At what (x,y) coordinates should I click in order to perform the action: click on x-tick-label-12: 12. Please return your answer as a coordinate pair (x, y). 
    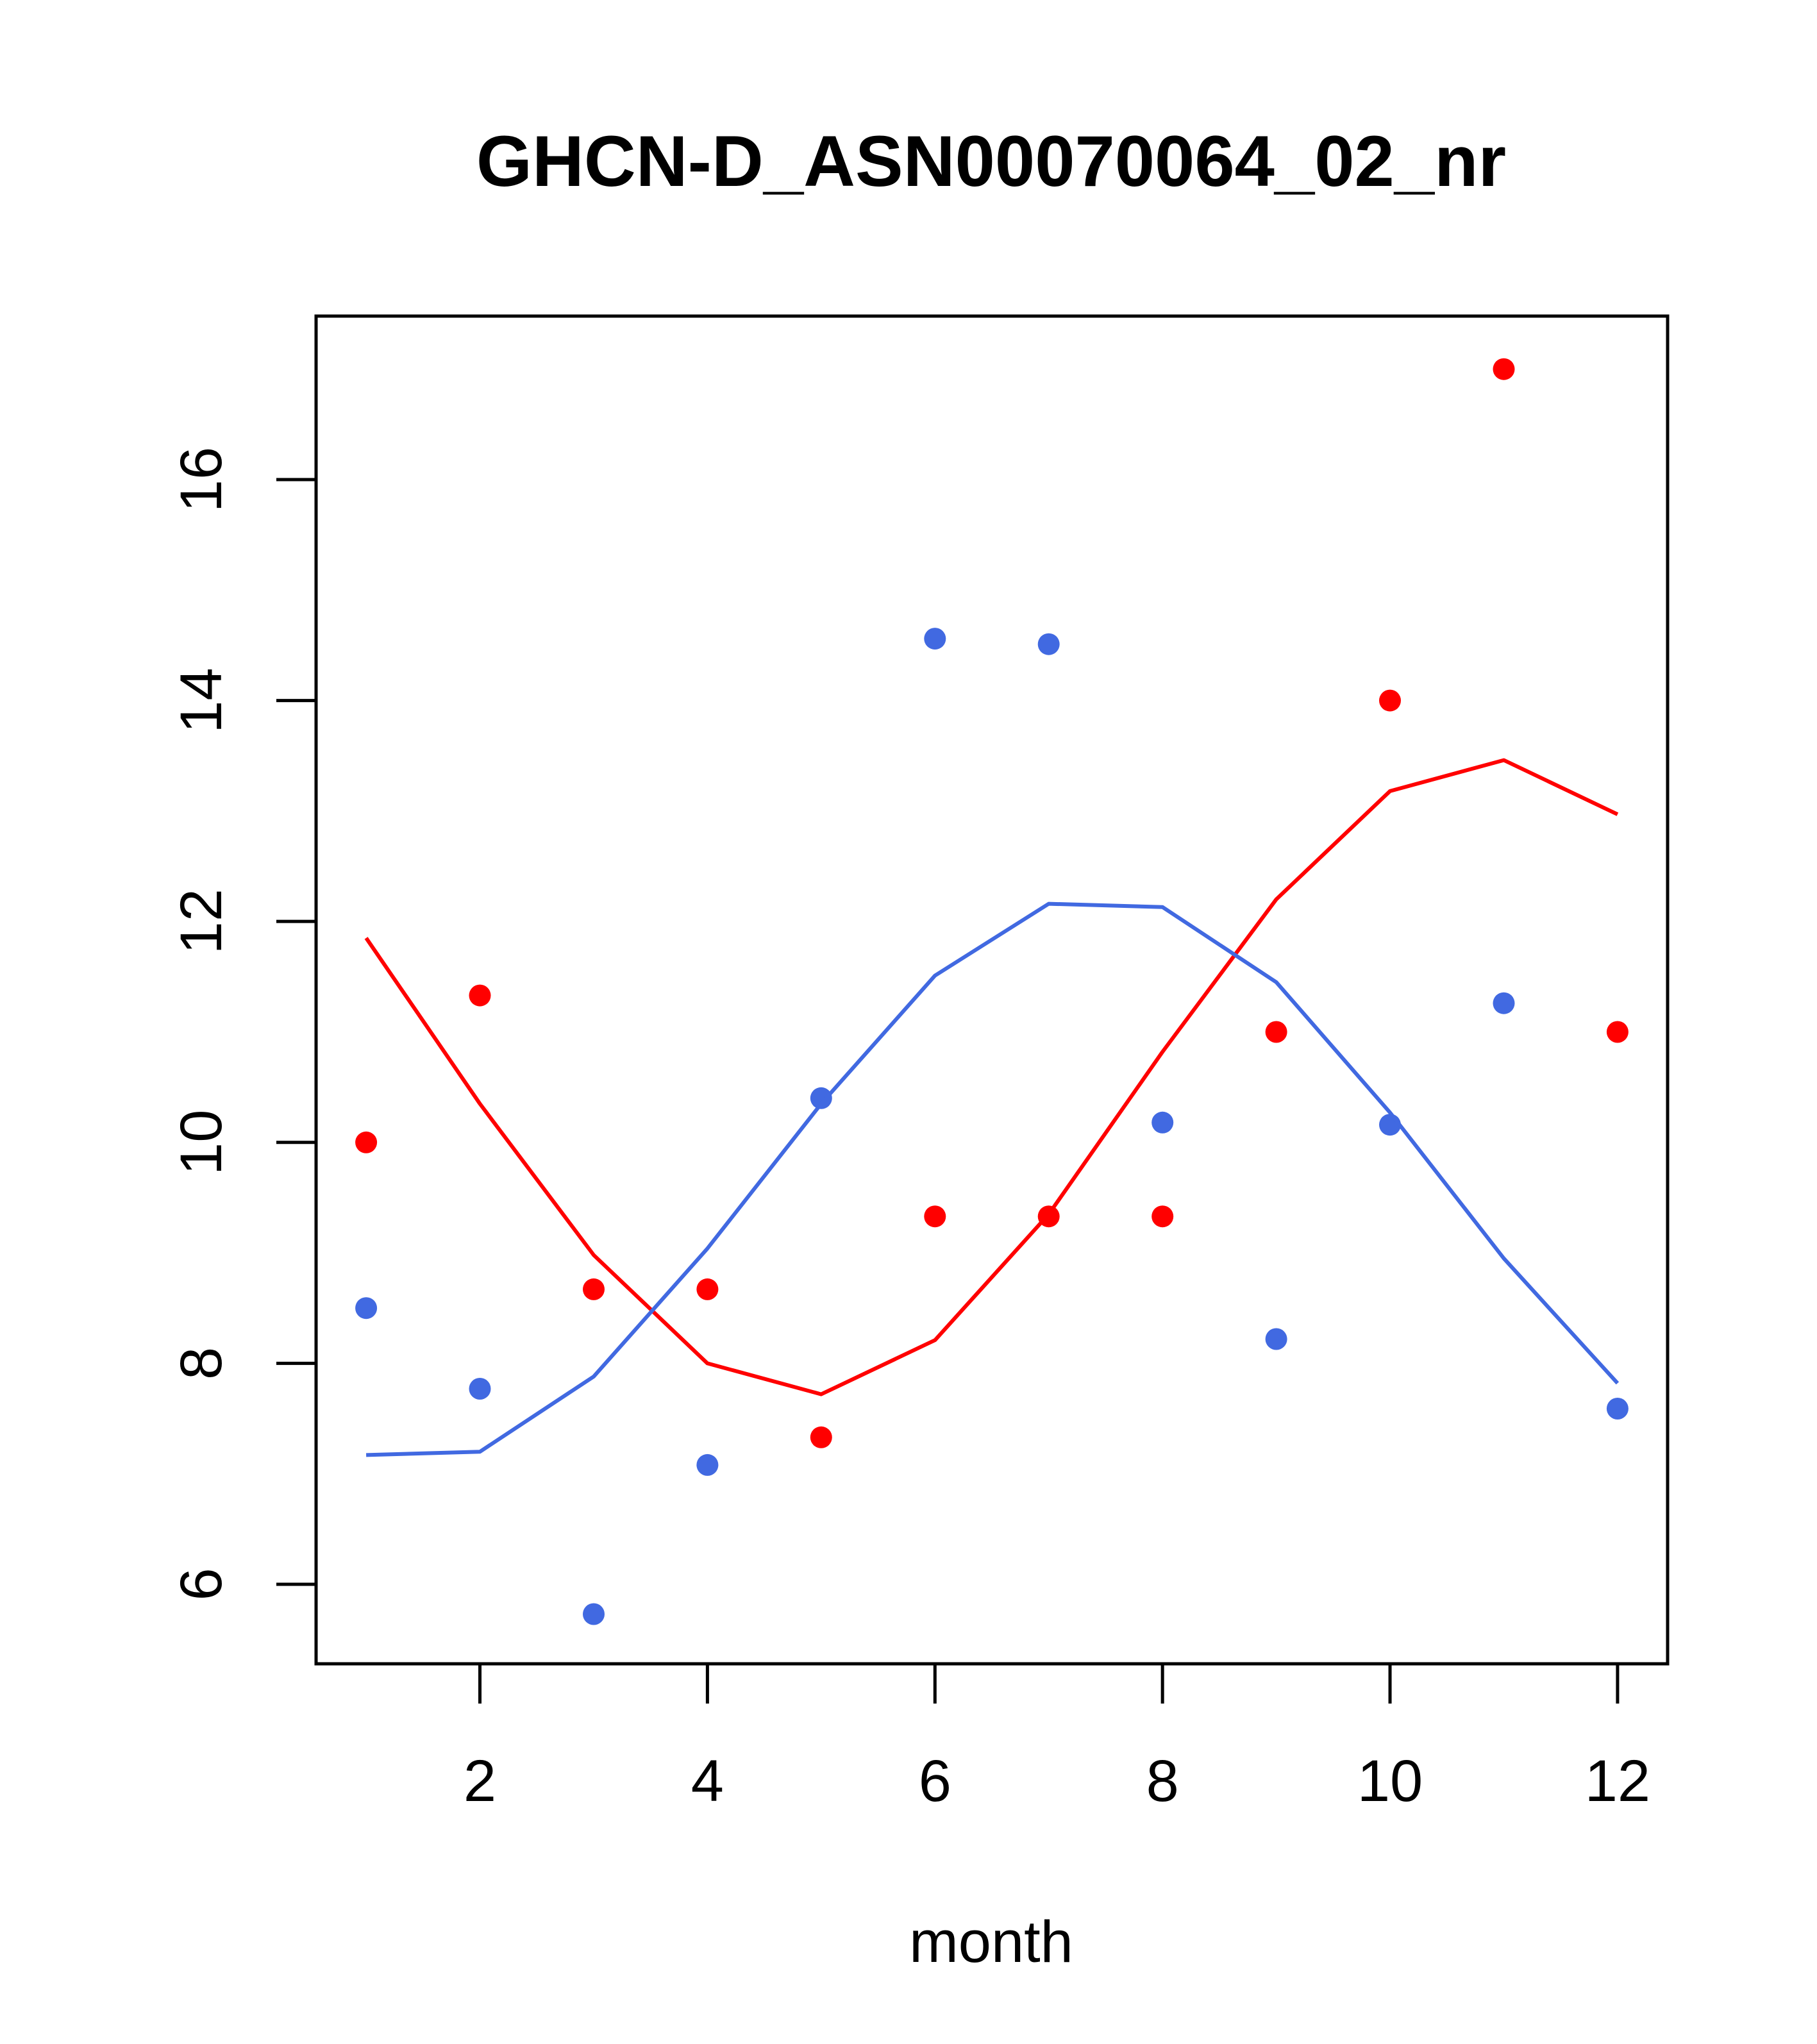
    Looking at the image, I should click on (1618, 1781).